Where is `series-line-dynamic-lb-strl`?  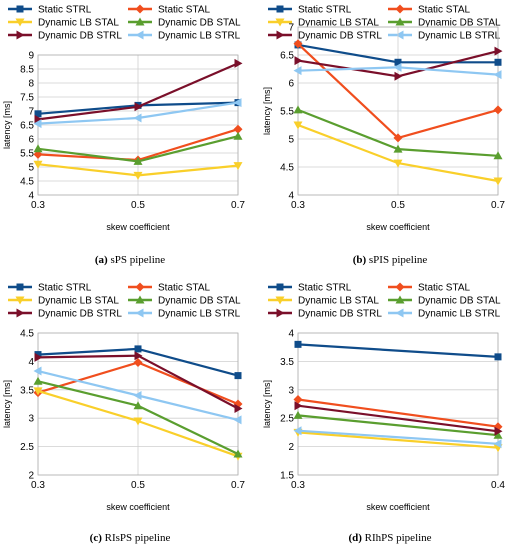 series-line-dynamic-lb-strl is located at coordinates (398, 437).